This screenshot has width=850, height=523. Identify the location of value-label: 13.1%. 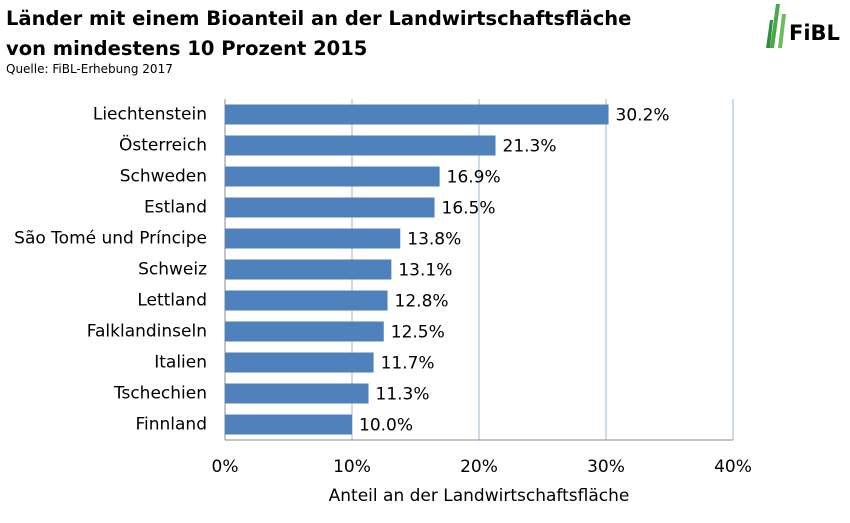
(425, 271).